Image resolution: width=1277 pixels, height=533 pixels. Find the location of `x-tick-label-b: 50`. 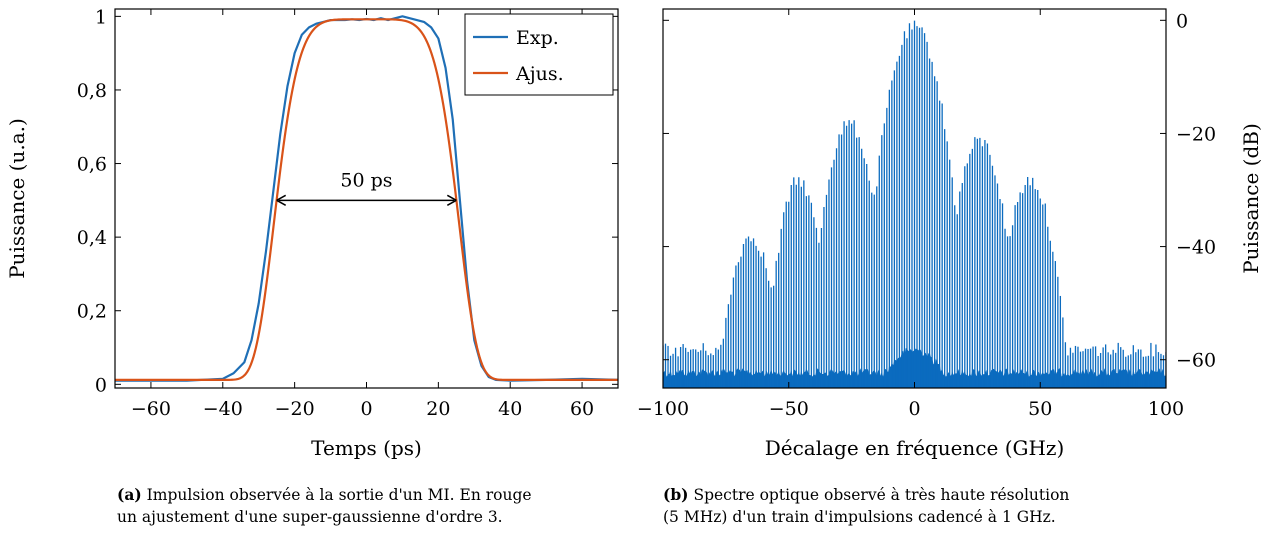

x-tick-label-b: 50 is located at coordinates (1040, 409).